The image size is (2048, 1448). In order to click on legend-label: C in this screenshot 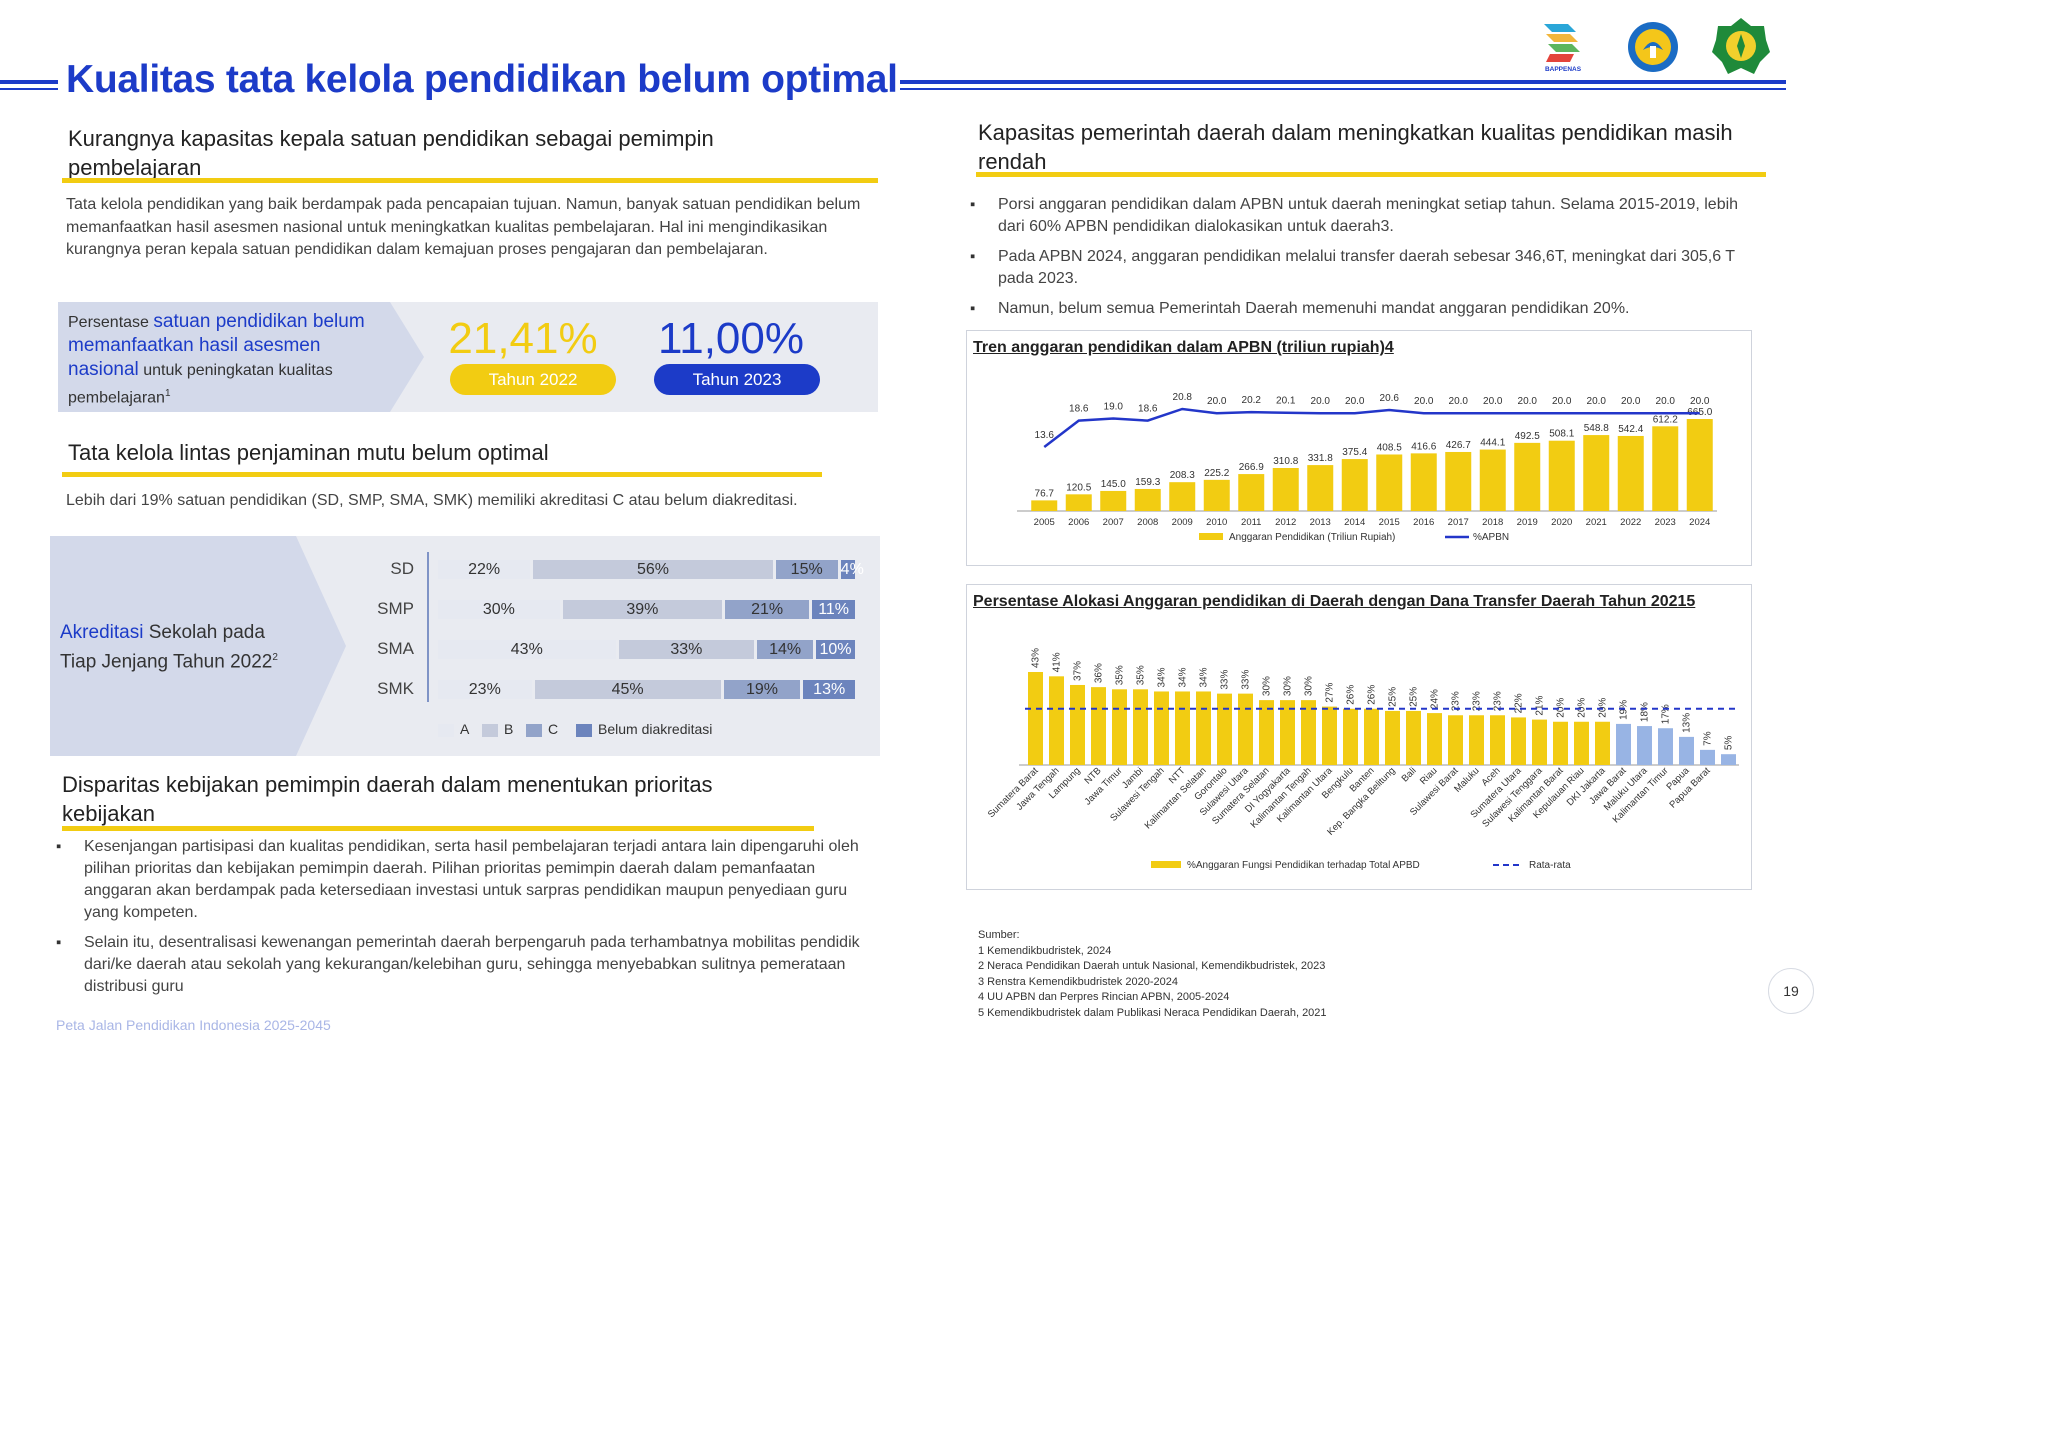, I will do `click(553, 729)`.